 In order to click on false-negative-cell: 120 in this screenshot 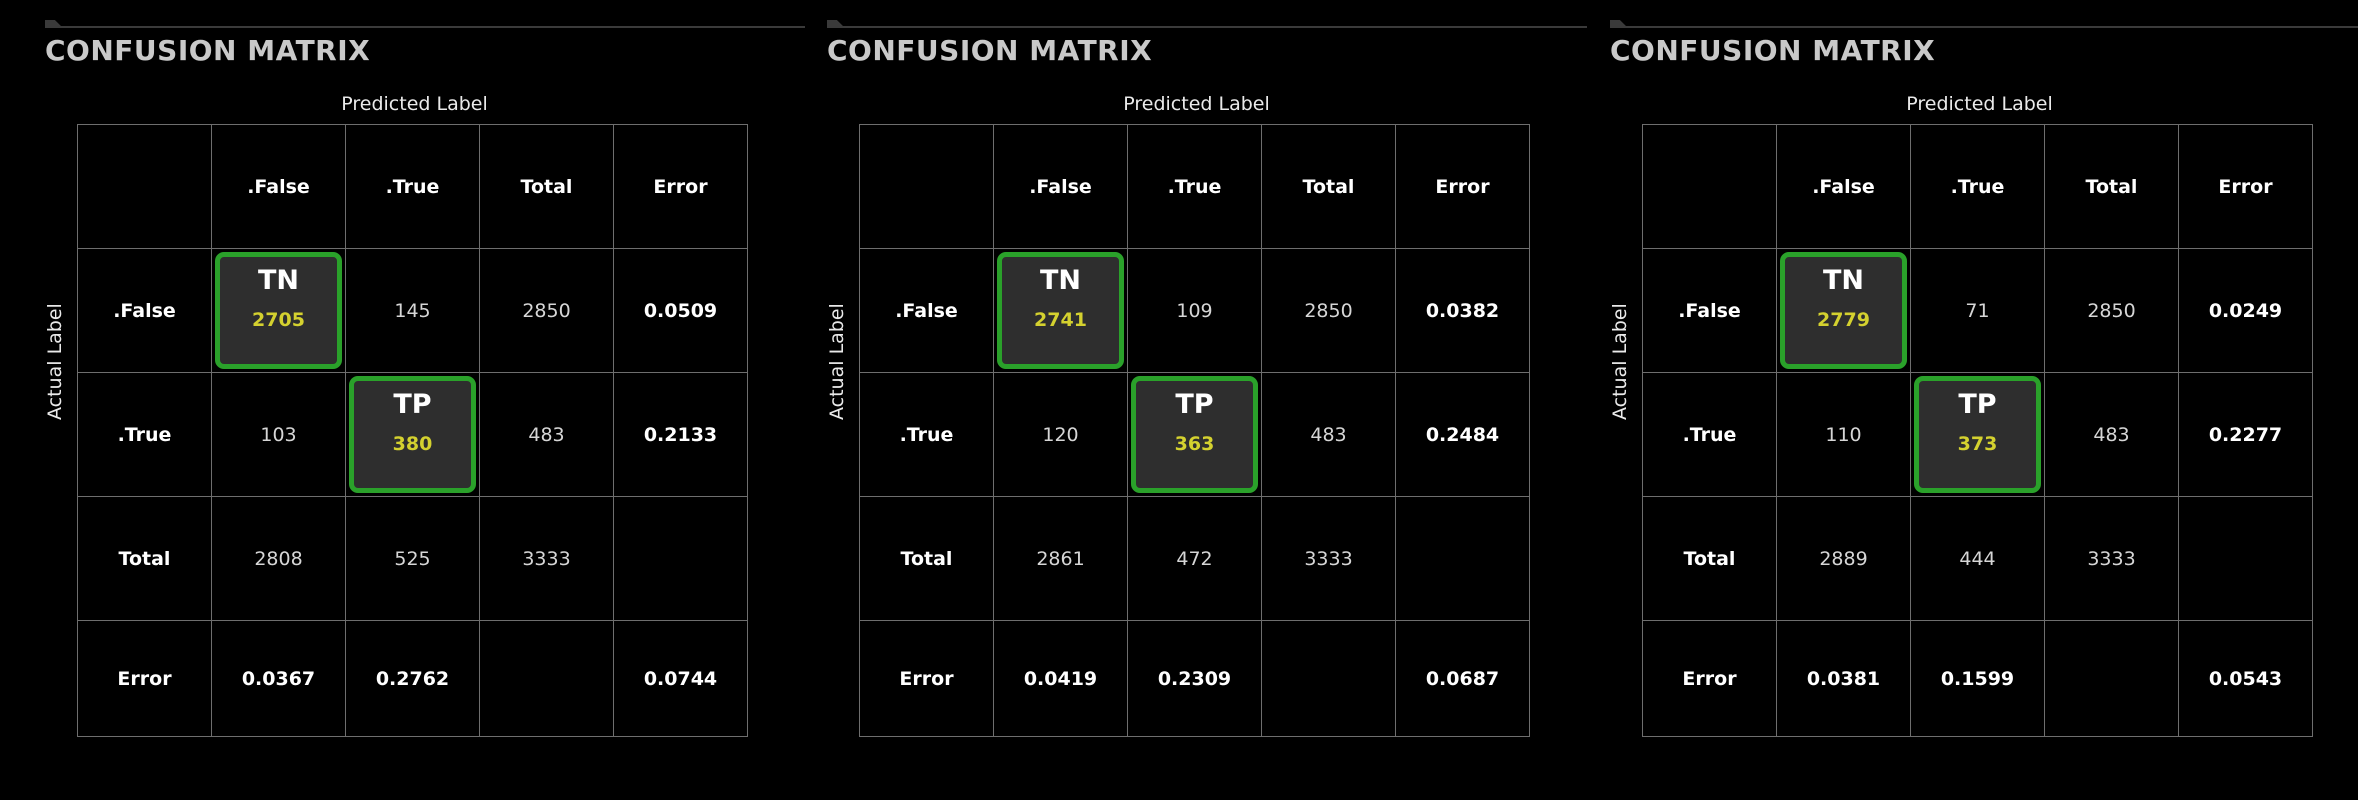, I will do `click(1060, 434)`.